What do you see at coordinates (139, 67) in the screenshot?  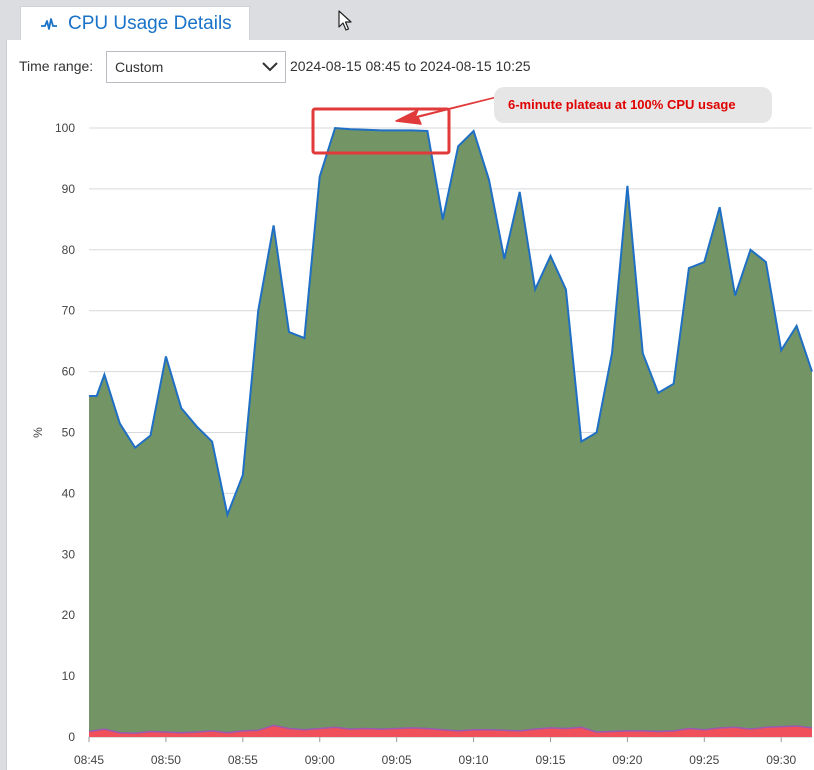 I see `time-range-value: Custom` at bounding box center [139, 67].